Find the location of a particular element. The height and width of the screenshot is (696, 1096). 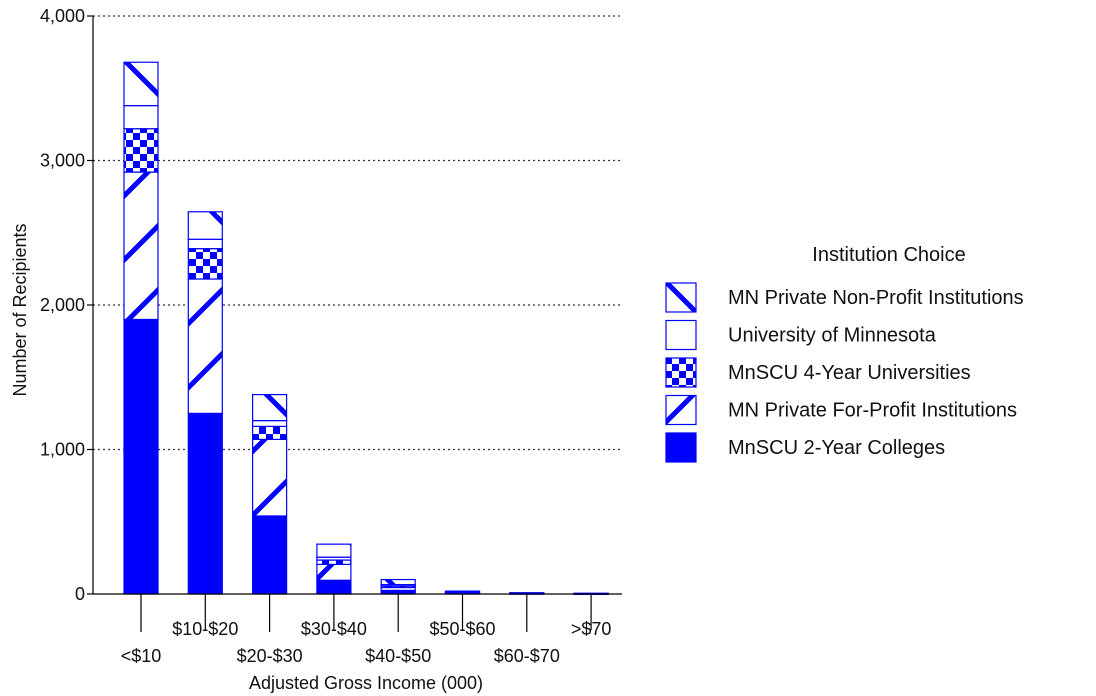

legend-label: MnSCU 4-Year Universities is located at coordinates (849, 373).